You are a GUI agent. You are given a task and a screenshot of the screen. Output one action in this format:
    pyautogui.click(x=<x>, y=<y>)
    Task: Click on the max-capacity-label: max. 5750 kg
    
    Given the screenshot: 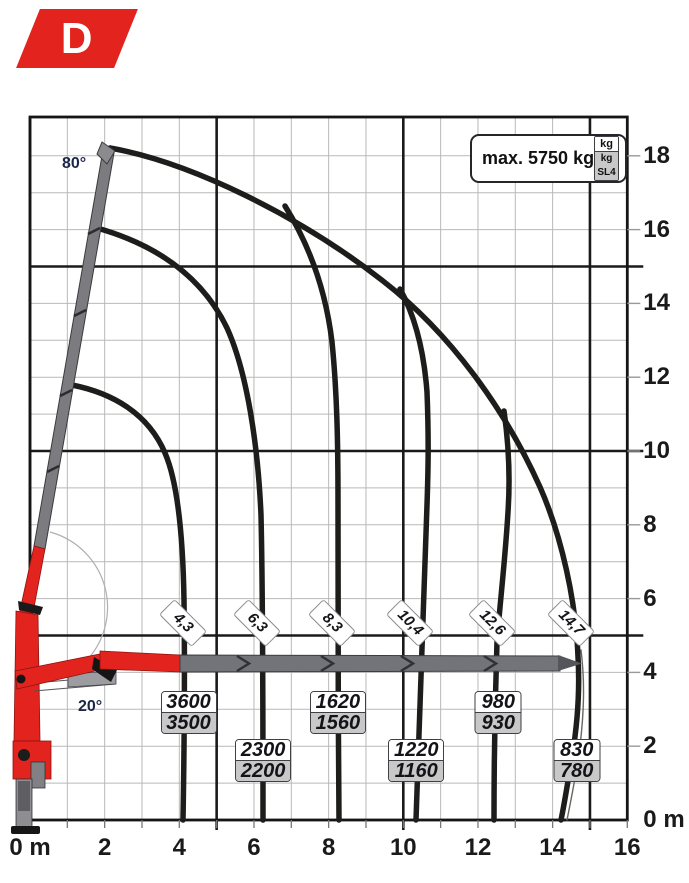 What is the action you would take?
    pyautogui.click(x=538, y=158)
    